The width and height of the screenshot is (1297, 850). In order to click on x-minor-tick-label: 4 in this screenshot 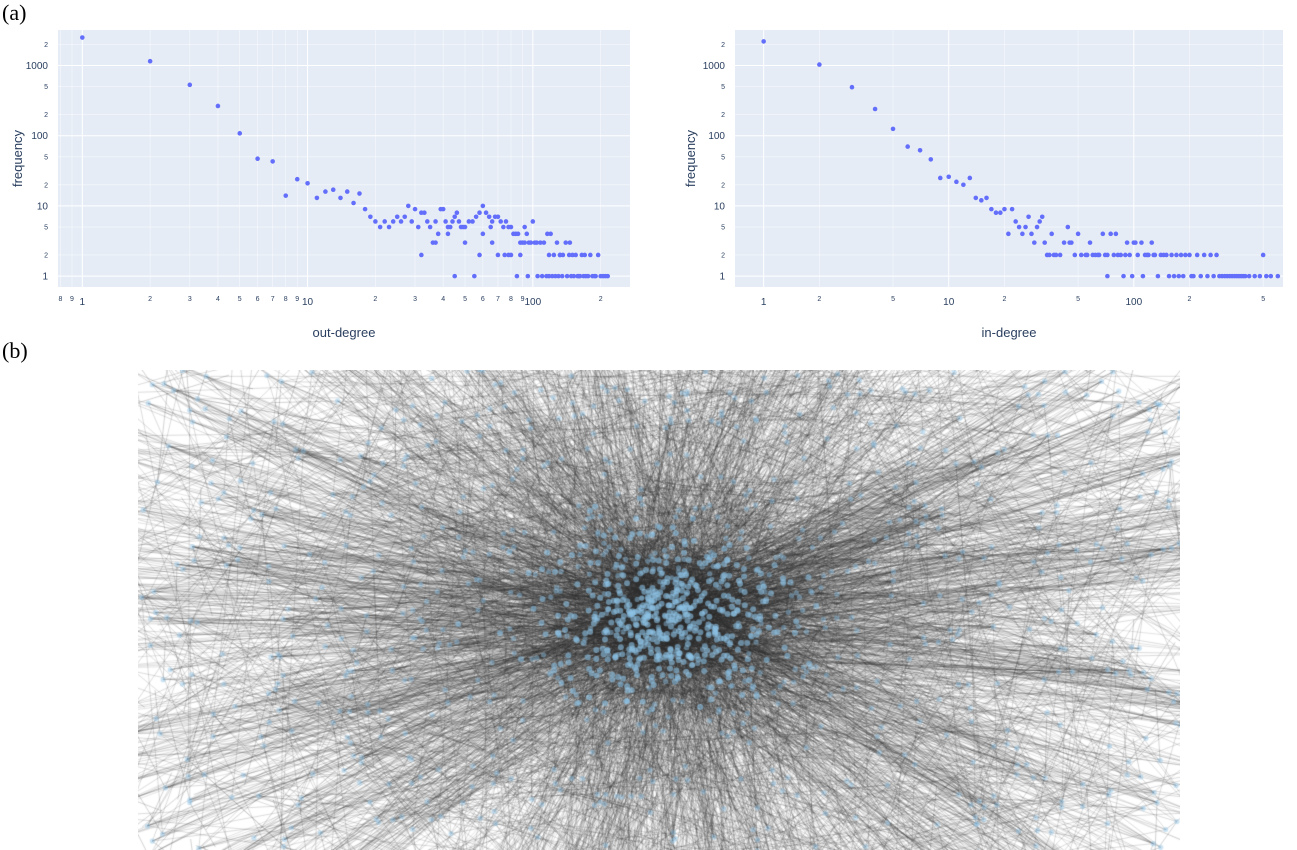, I will do `click(443, 299)`.